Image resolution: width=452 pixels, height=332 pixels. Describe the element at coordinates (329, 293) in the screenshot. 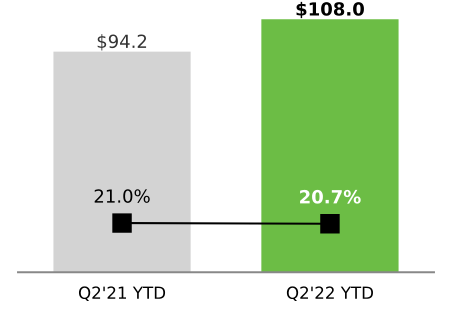

I see `x-tick-label: Q2'22 YTD` at that location.